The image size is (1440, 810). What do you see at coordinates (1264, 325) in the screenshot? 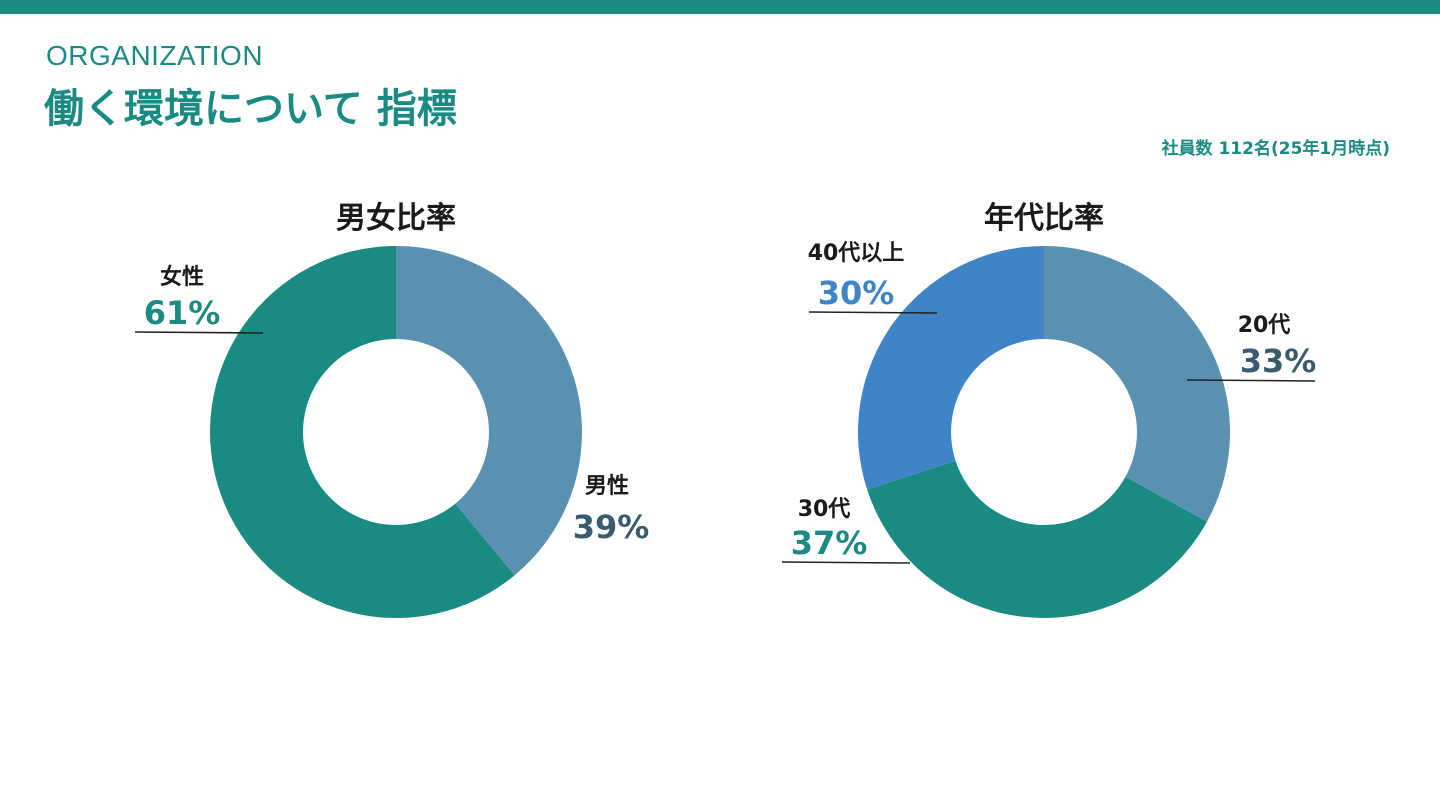
I see `slice-label-20s: 20代` at bounding box center [1264, 325].